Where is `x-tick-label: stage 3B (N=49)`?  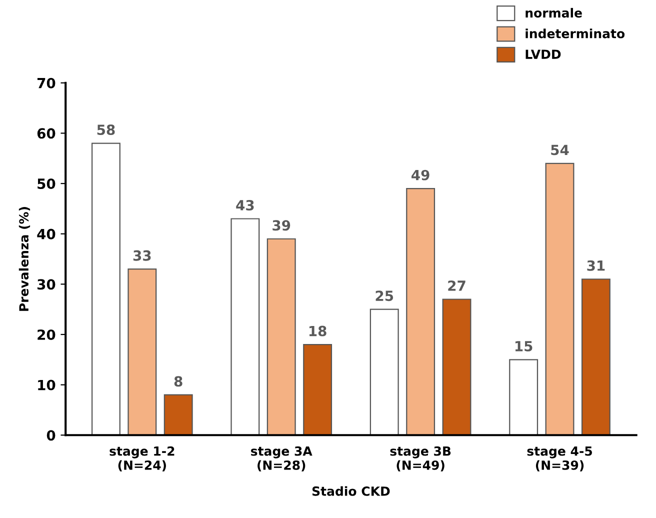 x-tick-label: stage 3B (N=49) is located at coordinates (420, 459).